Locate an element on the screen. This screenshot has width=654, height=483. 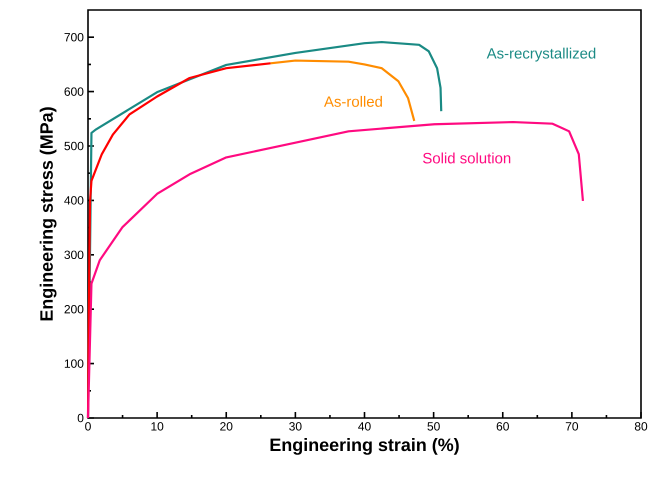
x-tick-label: 0 is located at coordinates (88, 426).